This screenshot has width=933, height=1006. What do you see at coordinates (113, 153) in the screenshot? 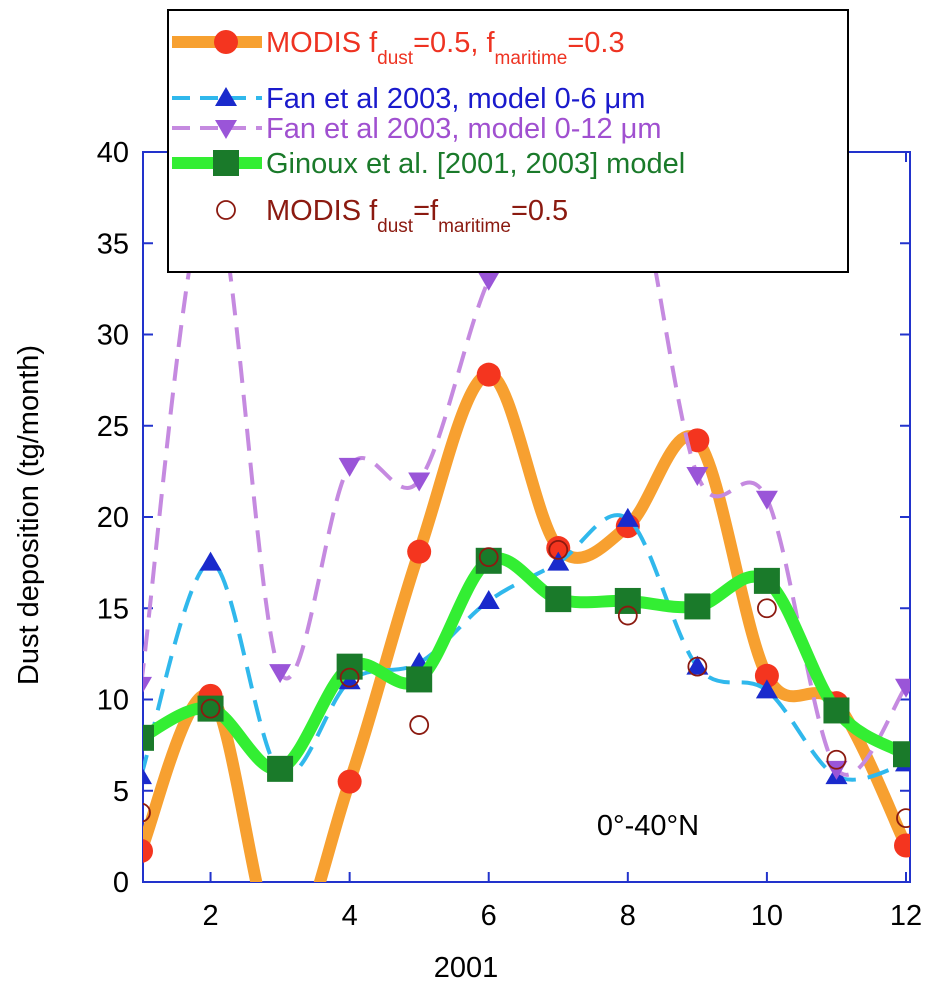
I see `y-tick-label: 40` at bounding box center [113, 153].